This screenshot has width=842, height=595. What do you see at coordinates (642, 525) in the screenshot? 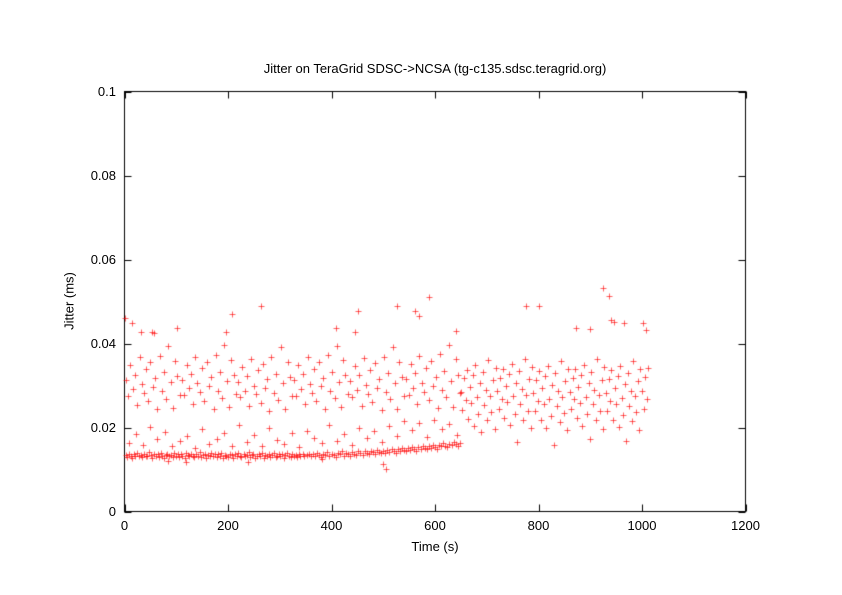
I see `x-tick-label: 1000` at bounding box center [642, 525].